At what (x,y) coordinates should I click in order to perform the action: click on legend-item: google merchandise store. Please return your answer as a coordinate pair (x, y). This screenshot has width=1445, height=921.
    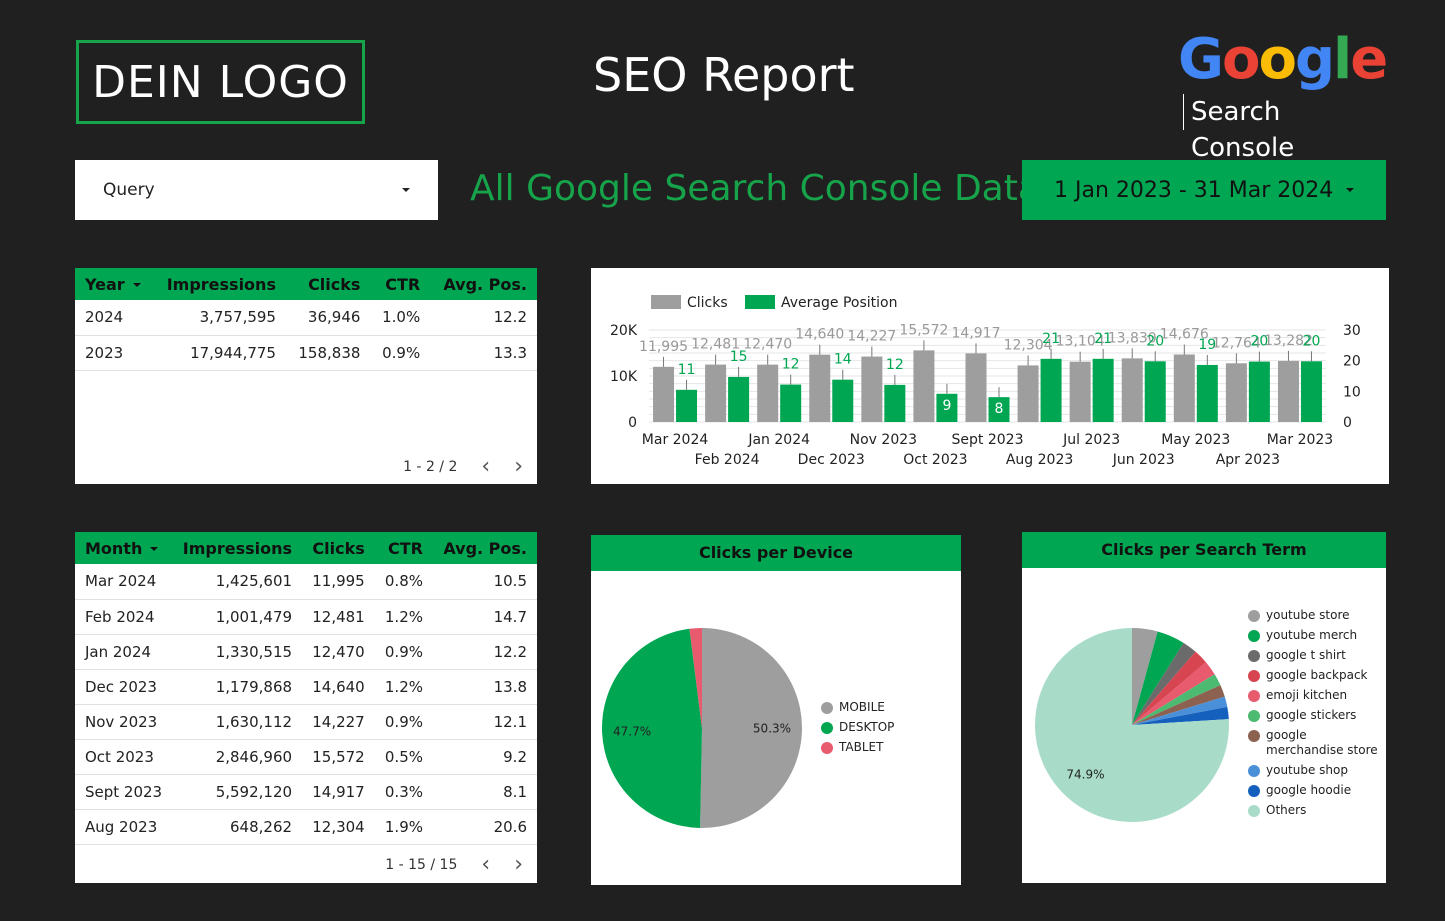
    Looking at the image, I should click on (1313, 743).